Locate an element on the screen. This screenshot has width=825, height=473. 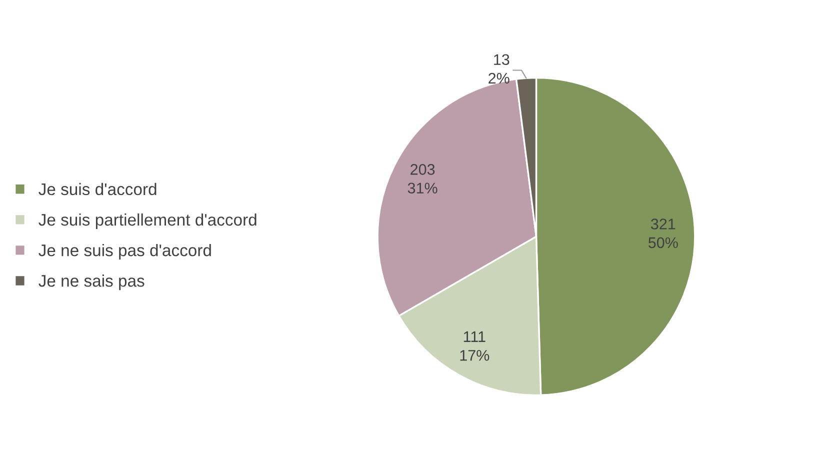
data-label: 111 17% is located at coordinates (475, 346).